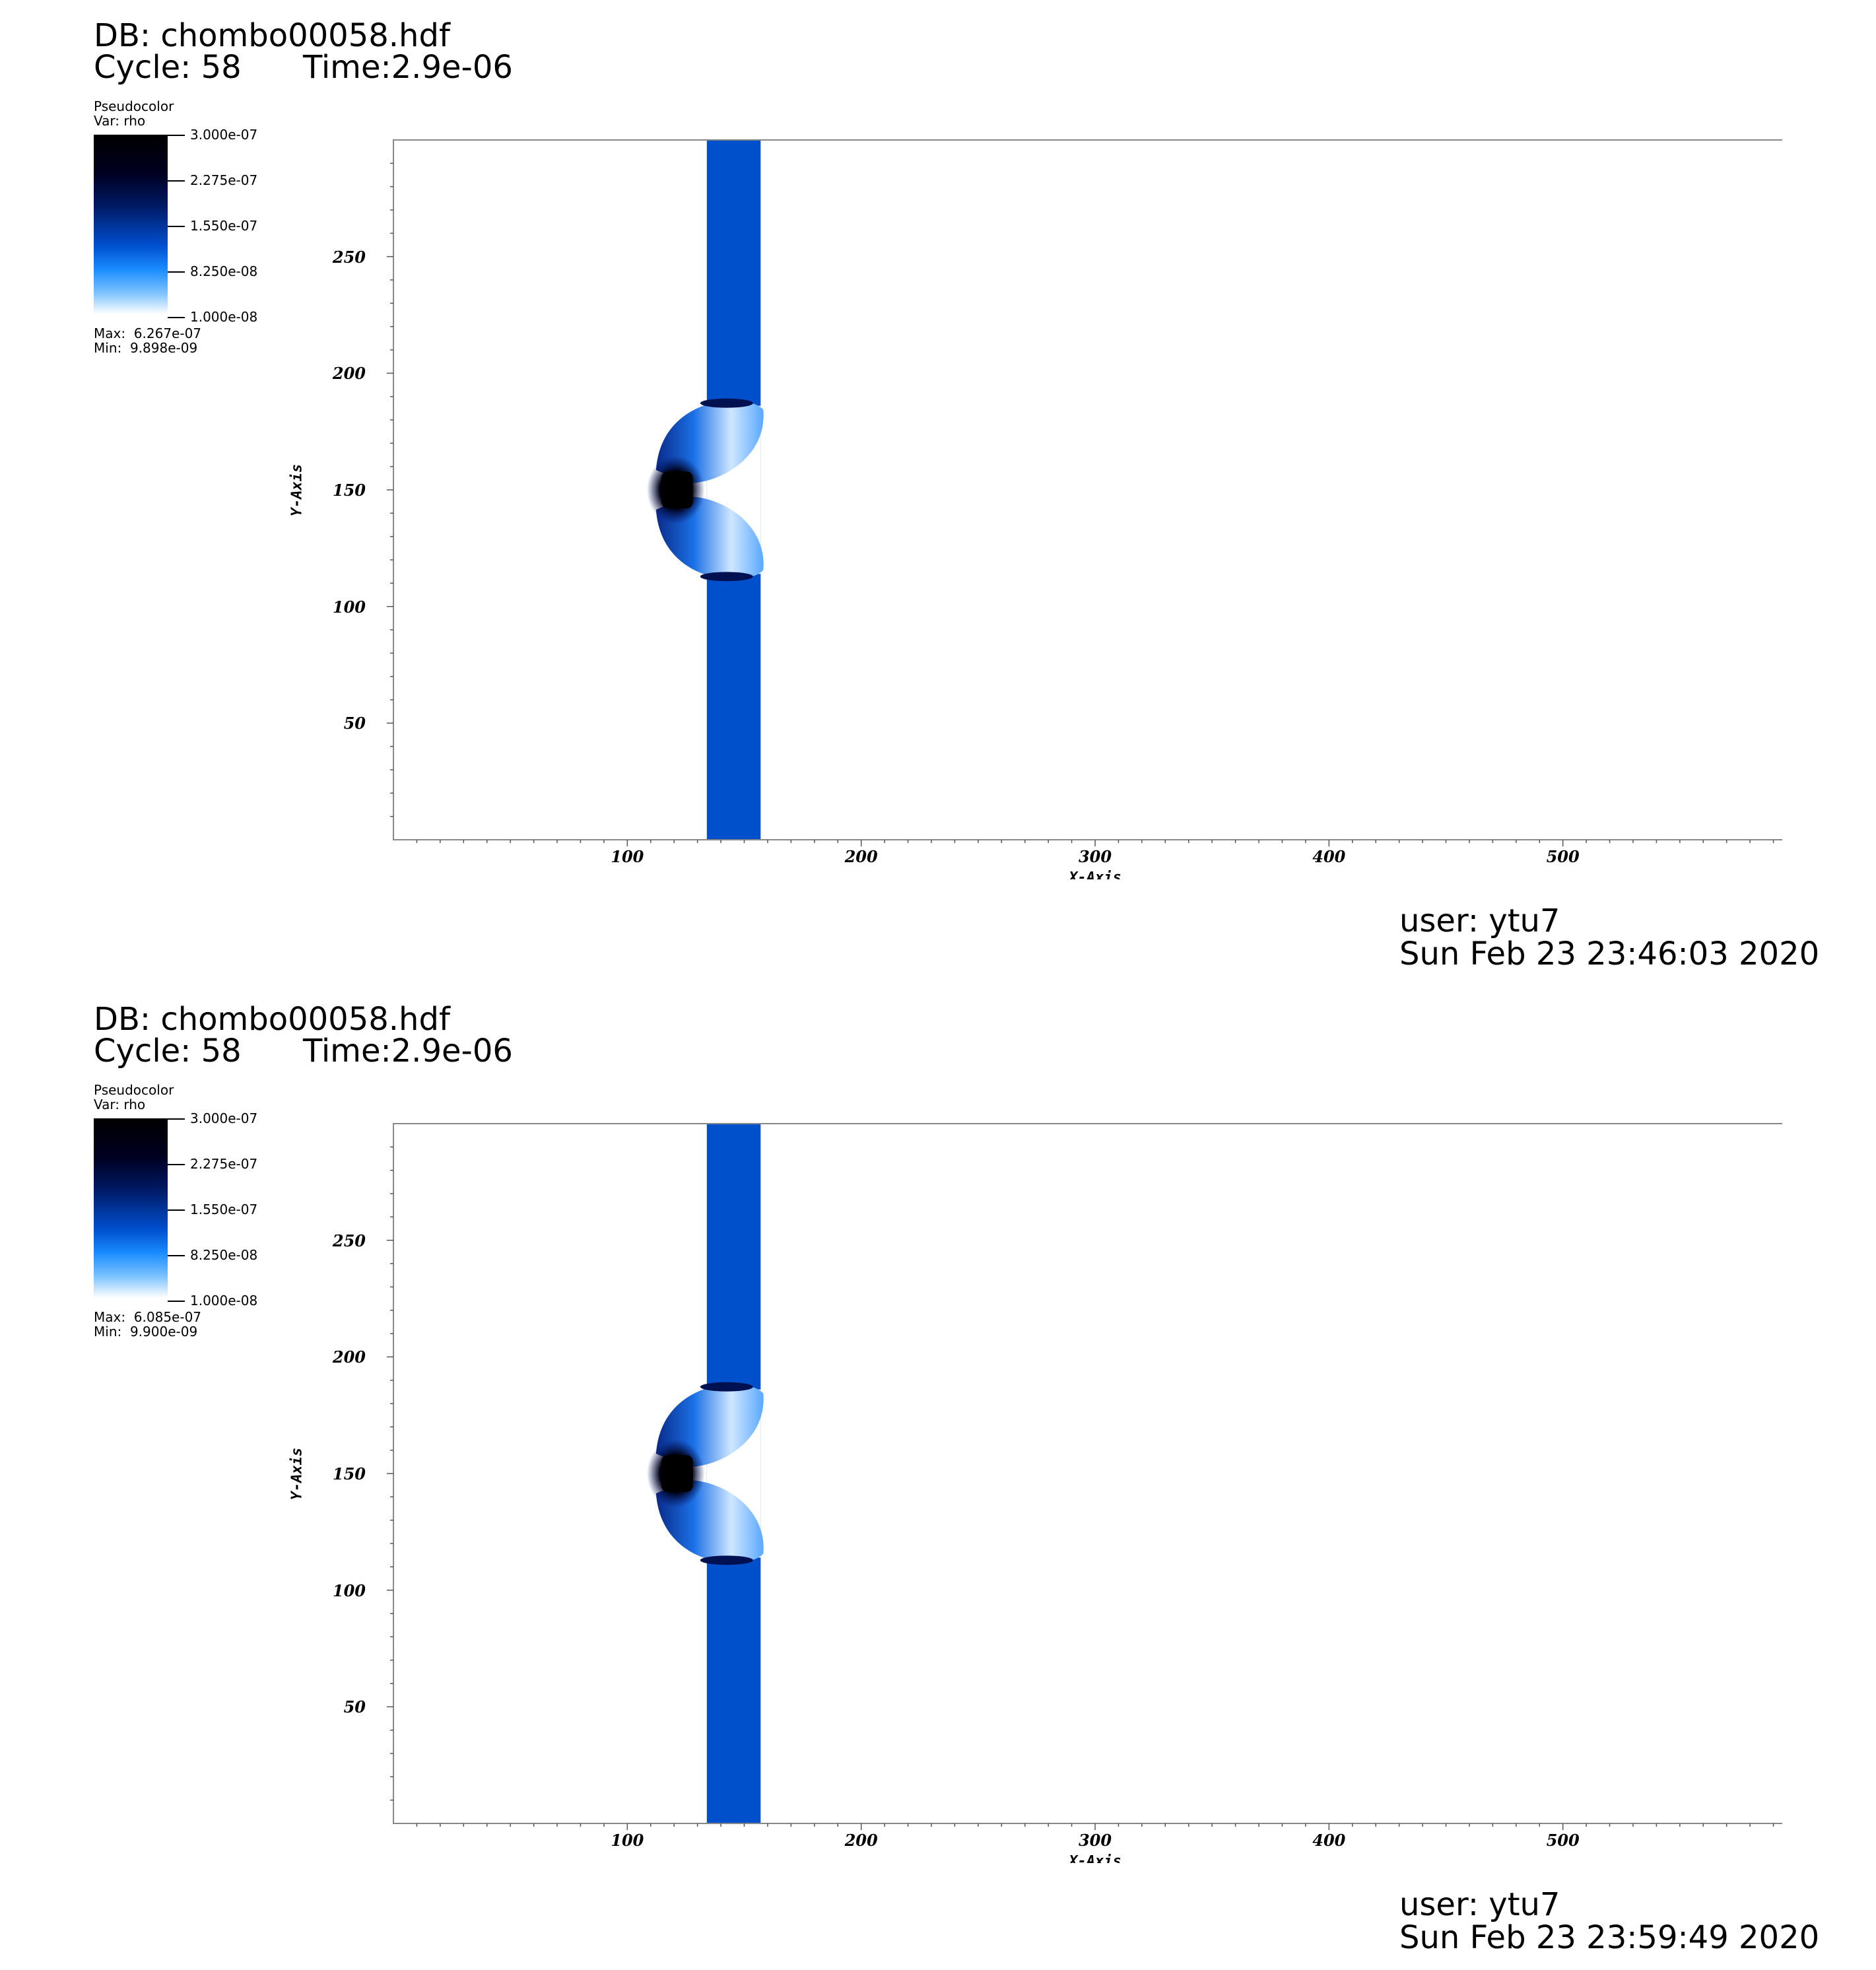 The width and height of the screenshot is (1876, 1970). Describe the element at coordinates (146, 348) in the screenshot. I see `legend-min: Min: 9.898e-09` at that location.